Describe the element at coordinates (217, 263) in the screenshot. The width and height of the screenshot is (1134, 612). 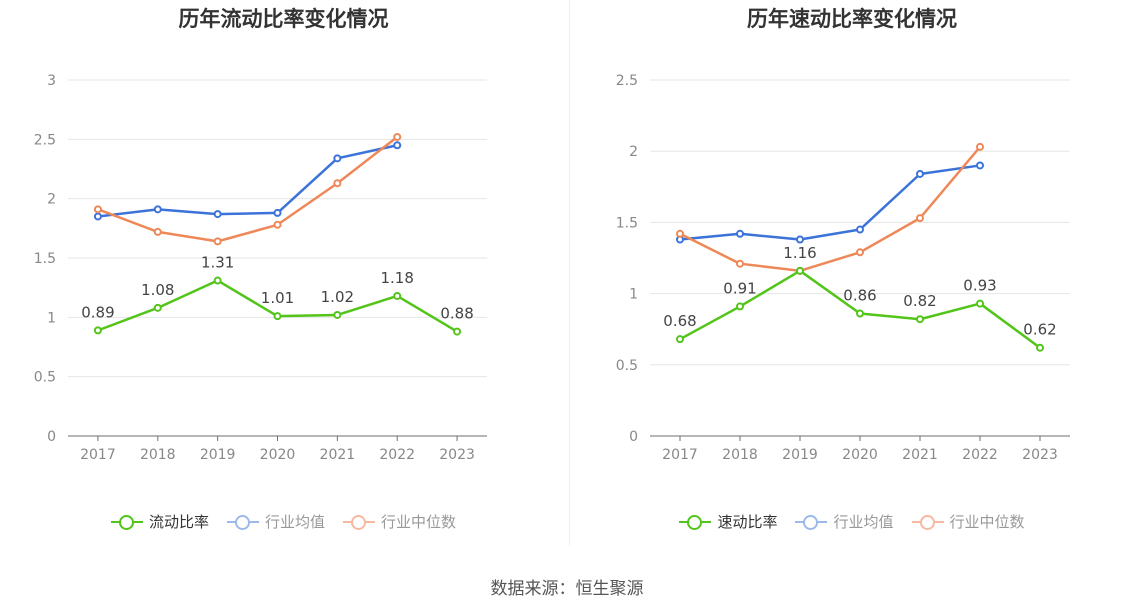
I see `data-label: 1.31` at that location.